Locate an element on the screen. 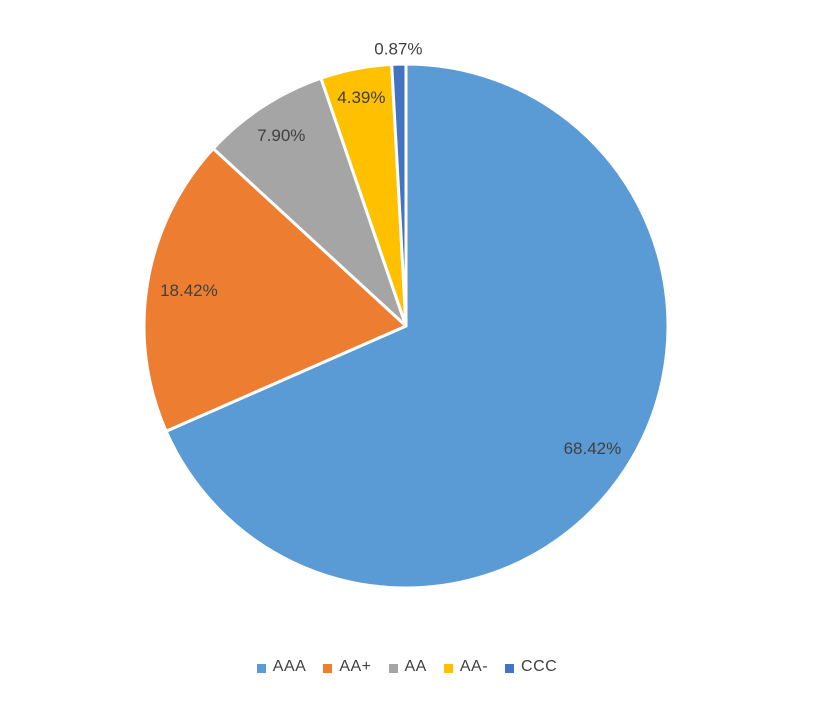 Image resolution: width=814 pixels, height=703 pixels. legend-item-aa-: AA- is located at coordinates (466, 666).